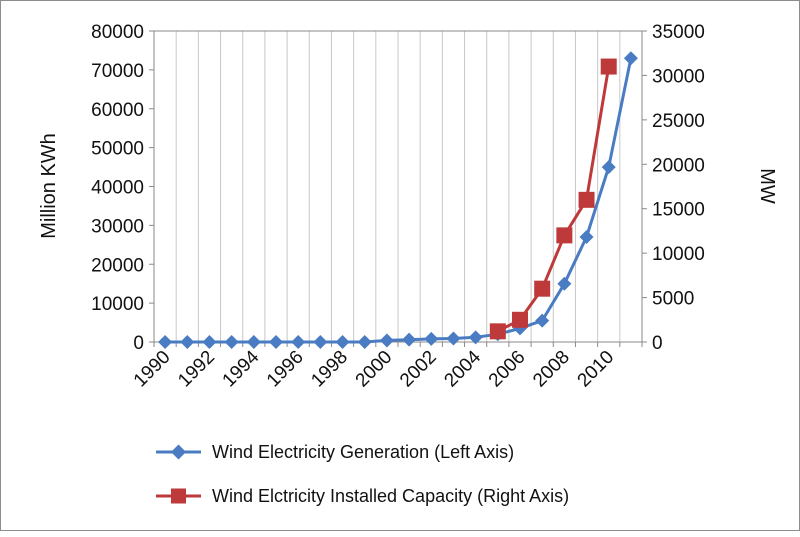 This screenshot has height=537, width=800. I want to click on left-tick-label: 70000, so click(117, 71).